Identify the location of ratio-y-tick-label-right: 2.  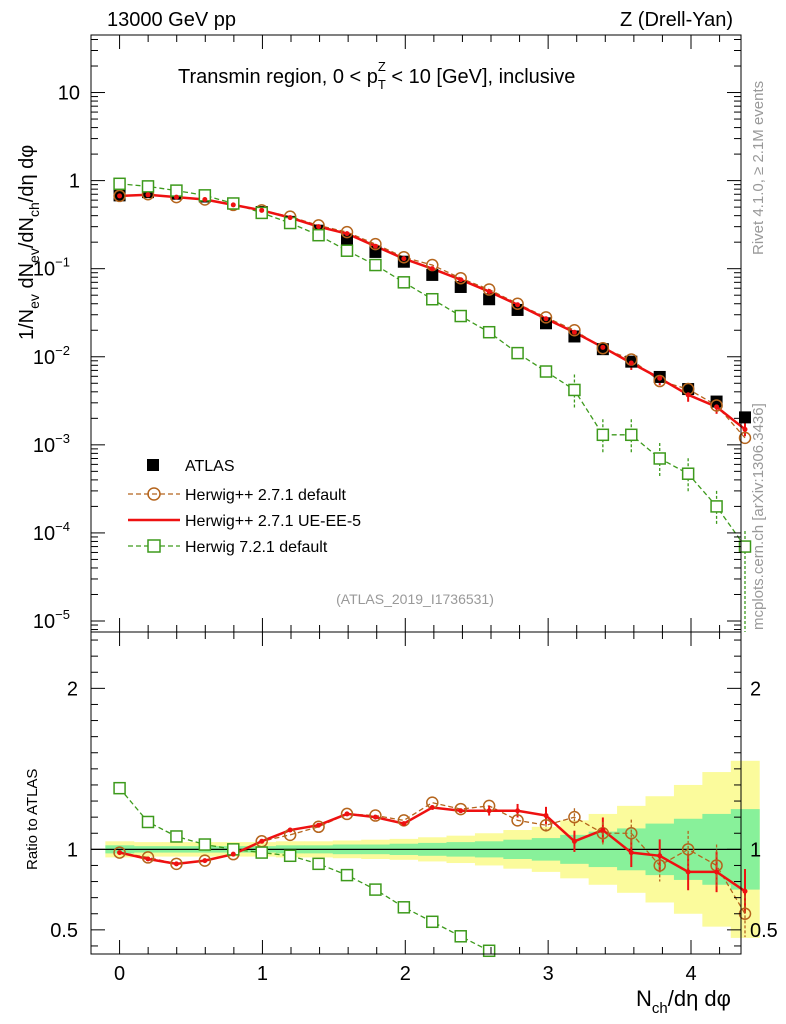
(755, 689).